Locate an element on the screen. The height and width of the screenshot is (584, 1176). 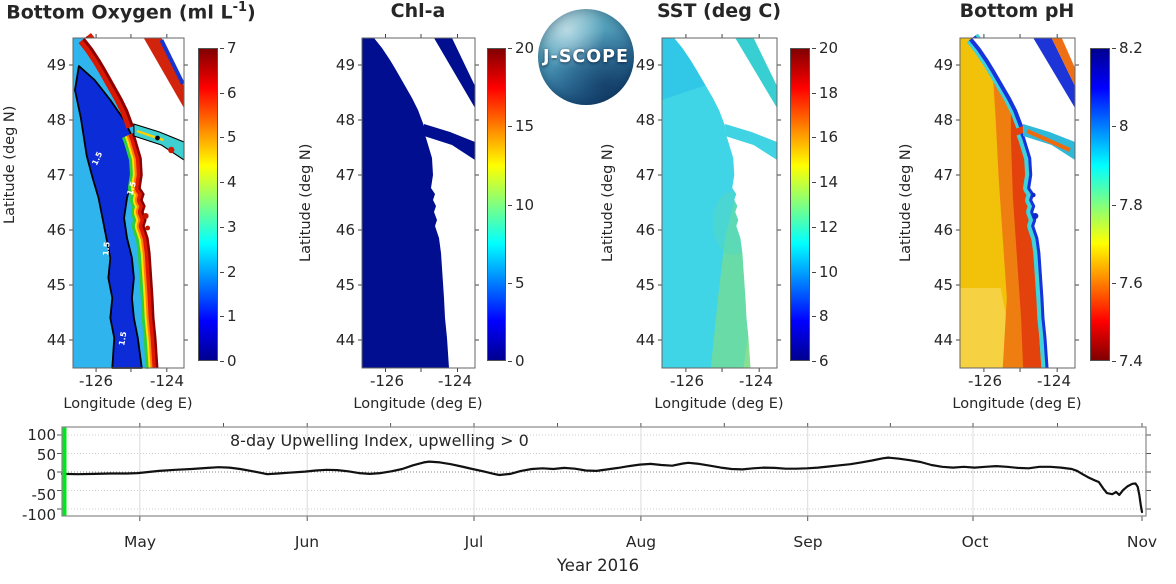
oxygen-ylabel: Latitude (deg N) is located at coordinates (10, 165).